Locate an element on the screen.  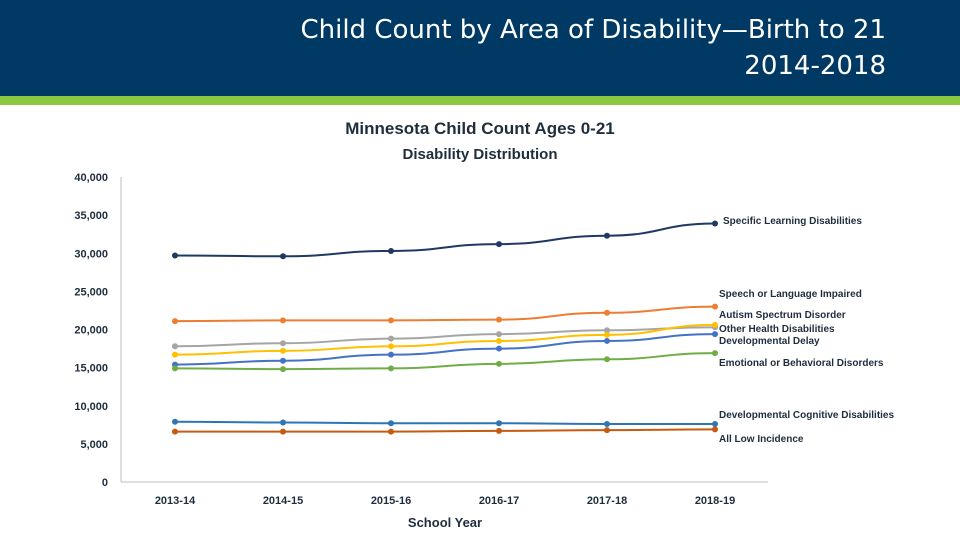
y-tick-label: 40,000 is located at coordinates (91, 178).